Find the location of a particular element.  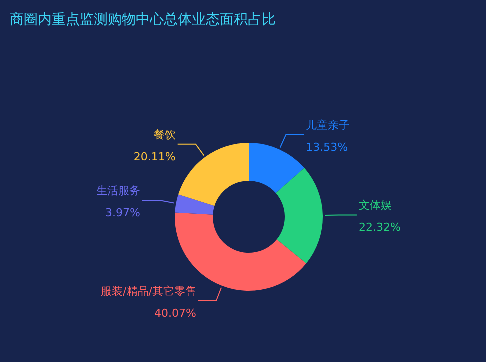

slice-label: 餐饮 is located at coordinates (165, 135).